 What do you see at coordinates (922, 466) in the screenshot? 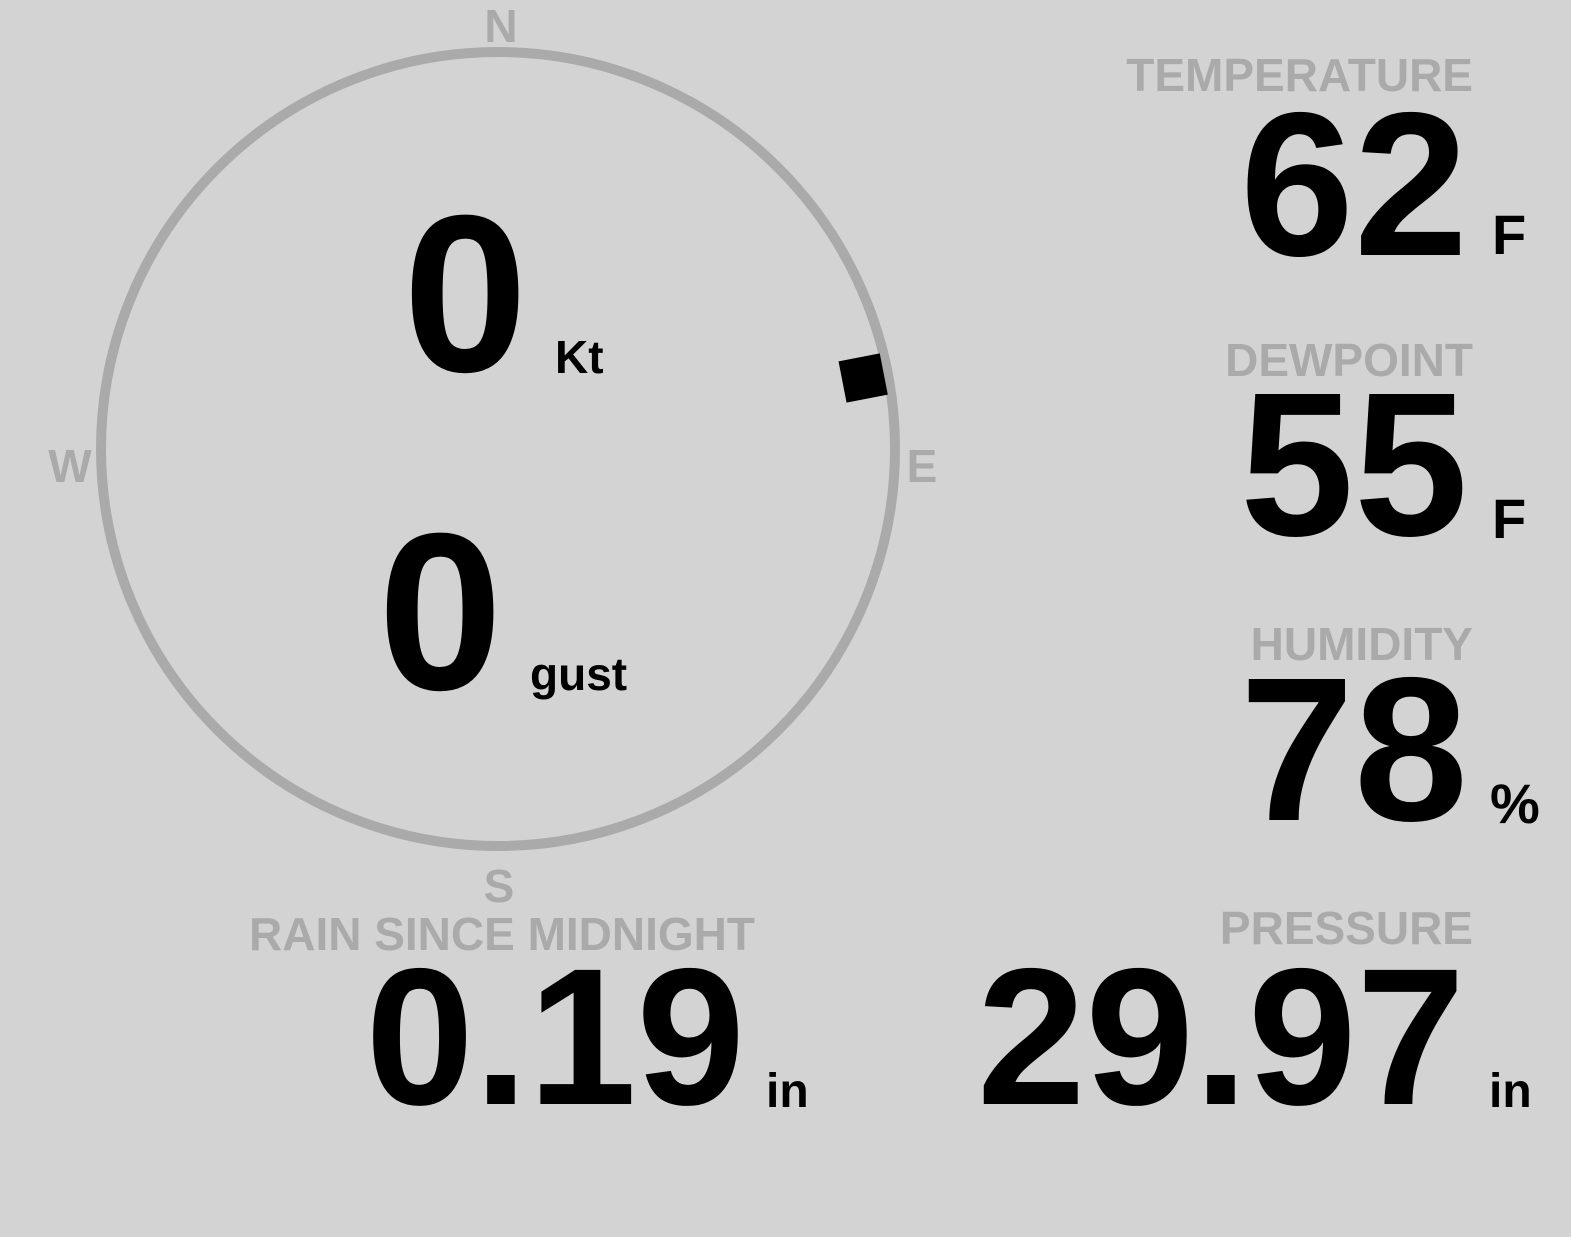
I see `compass-east: E` at bounding box center [922, 466].